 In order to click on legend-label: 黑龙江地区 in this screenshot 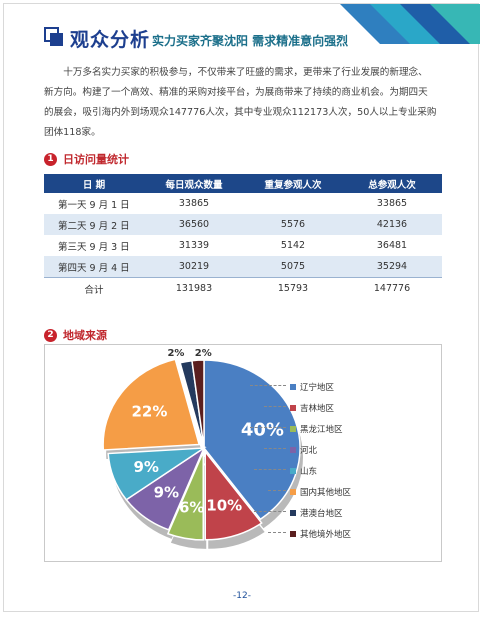, I will do `click(321, 430)`.